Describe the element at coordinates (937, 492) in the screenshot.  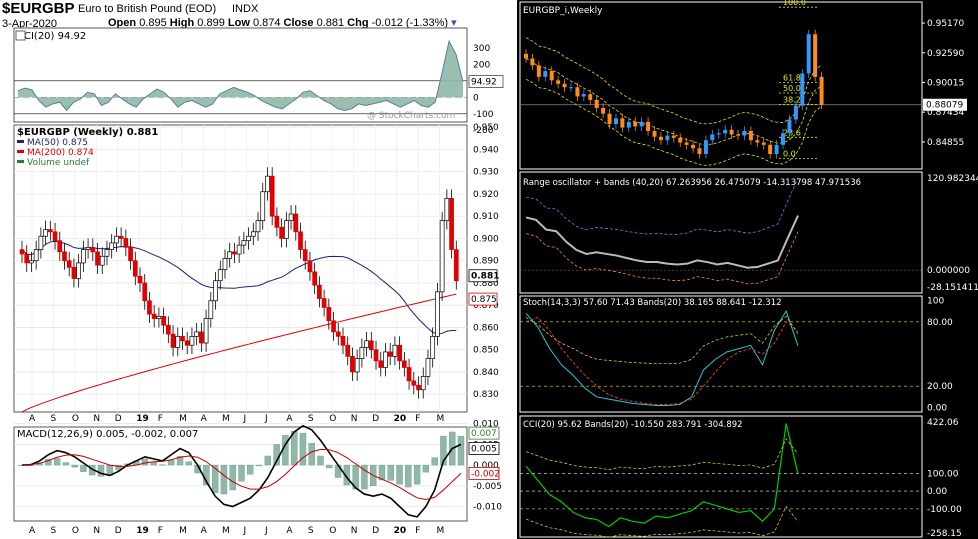
I see `mt-cci-tick-label: 0.00` at that location.